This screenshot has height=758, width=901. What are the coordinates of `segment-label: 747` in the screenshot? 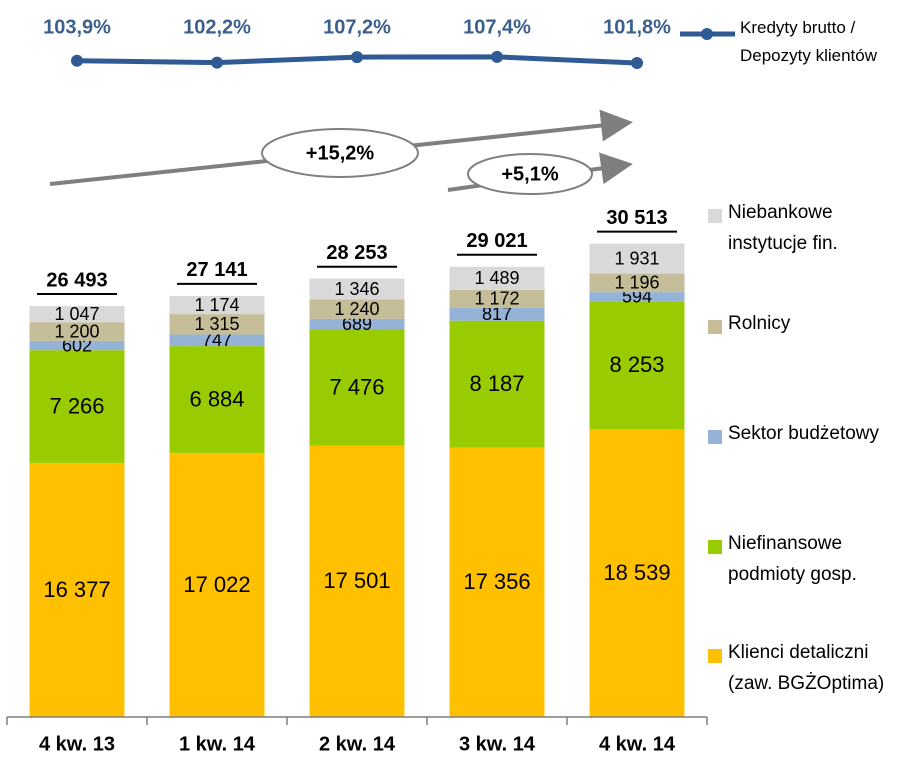 It's located at (217, 340).